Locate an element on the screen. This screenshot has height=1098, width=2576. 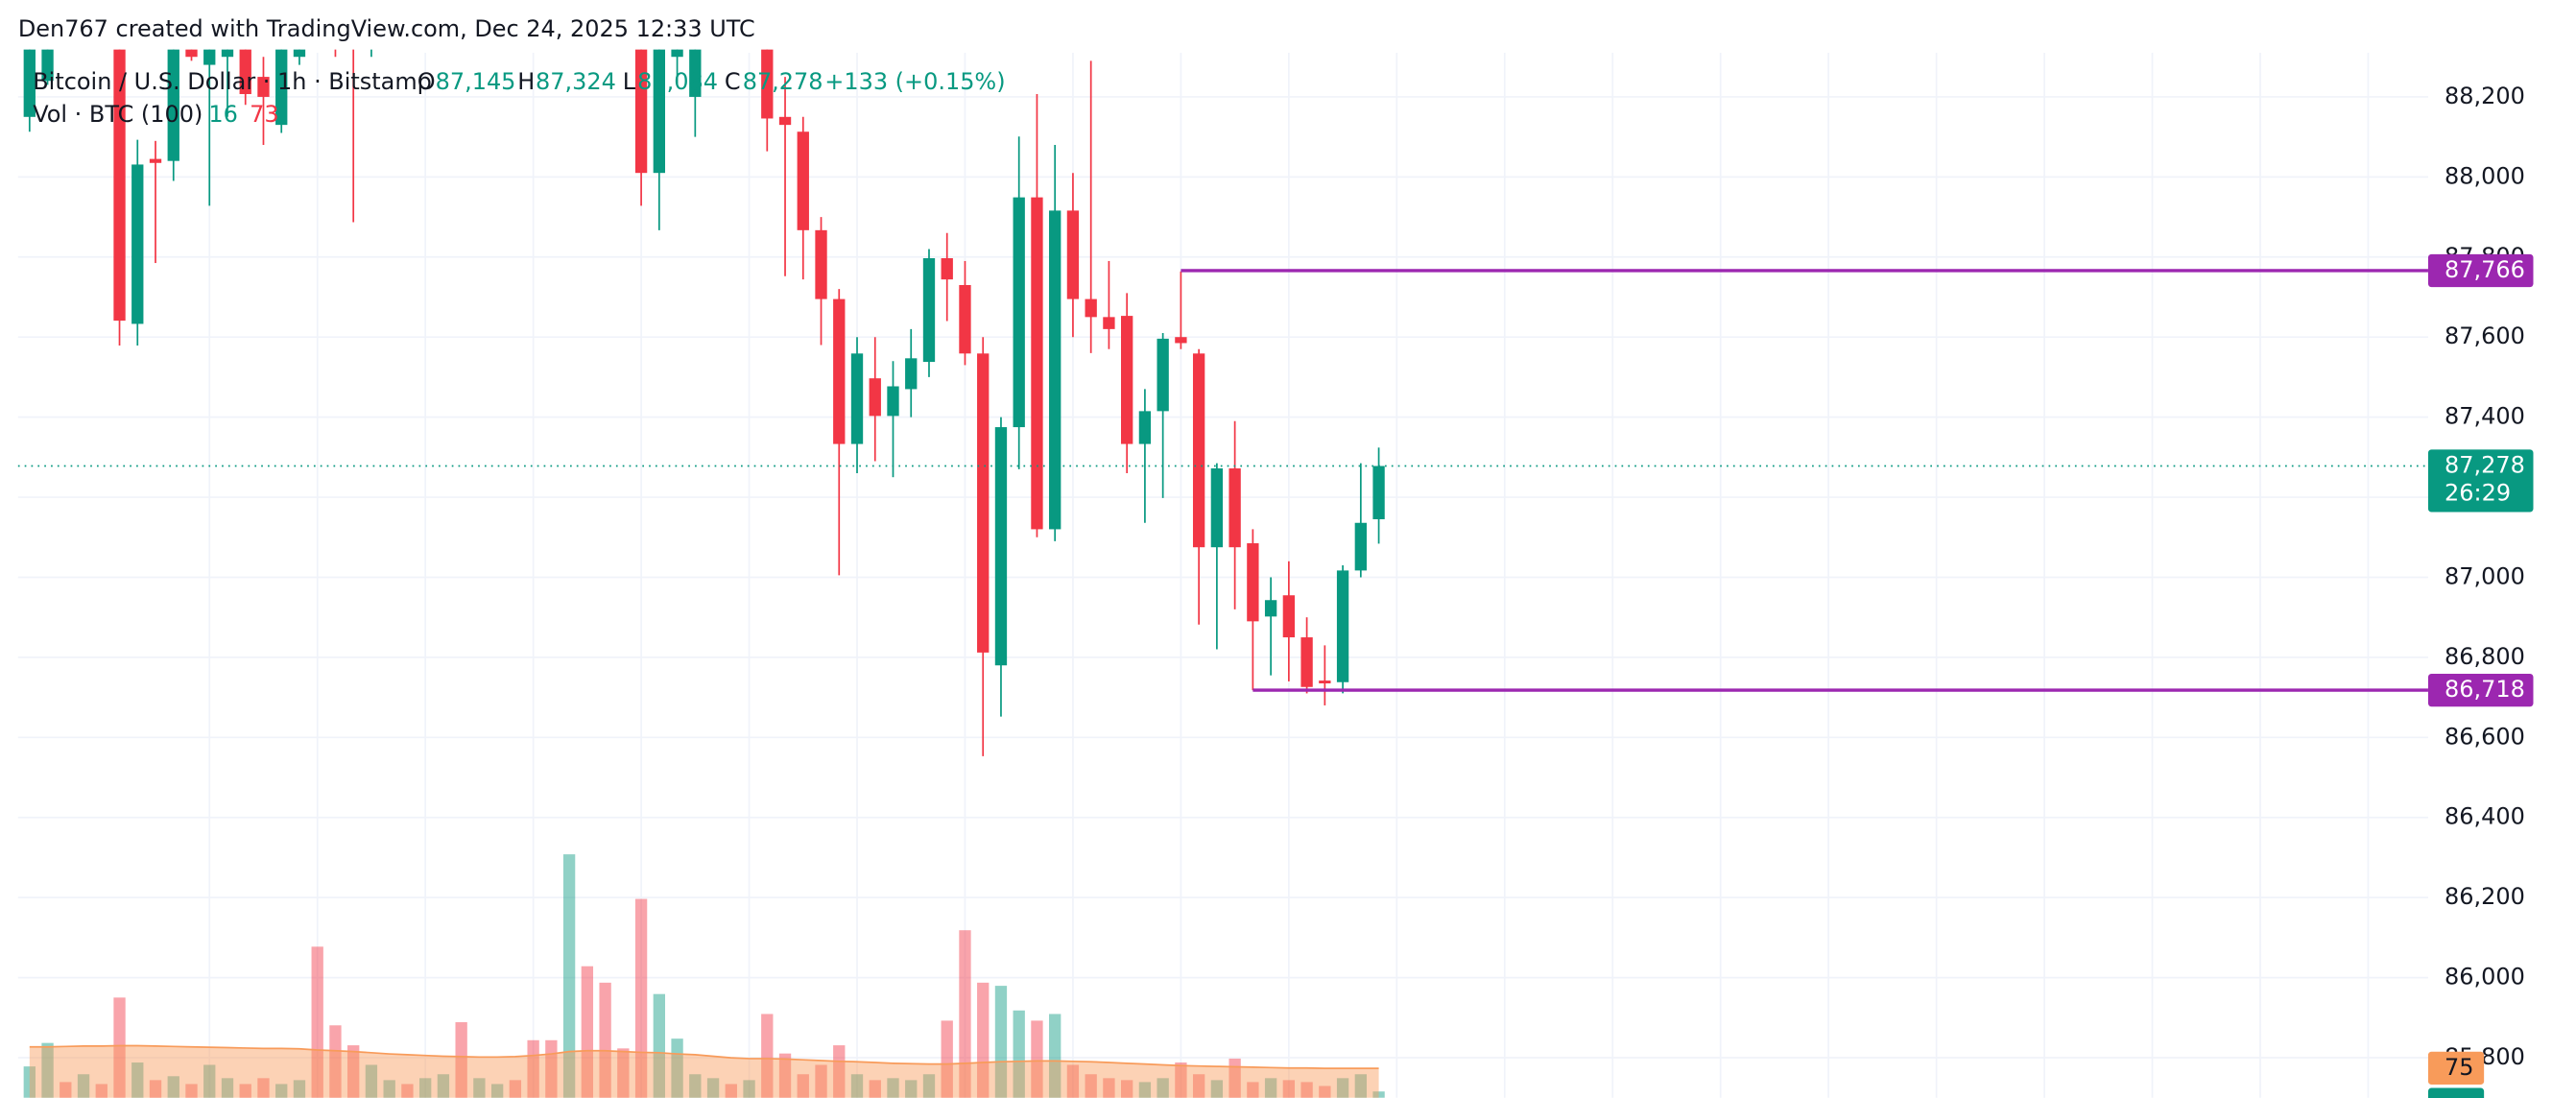
y-tick-label: 87,000 is located at coordinates (2485, 575).